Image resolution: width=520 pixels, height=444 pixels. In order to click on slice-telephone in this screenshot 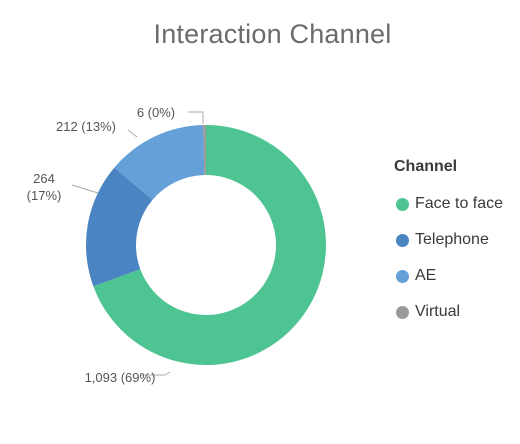, I will do `click(119, 227)`.